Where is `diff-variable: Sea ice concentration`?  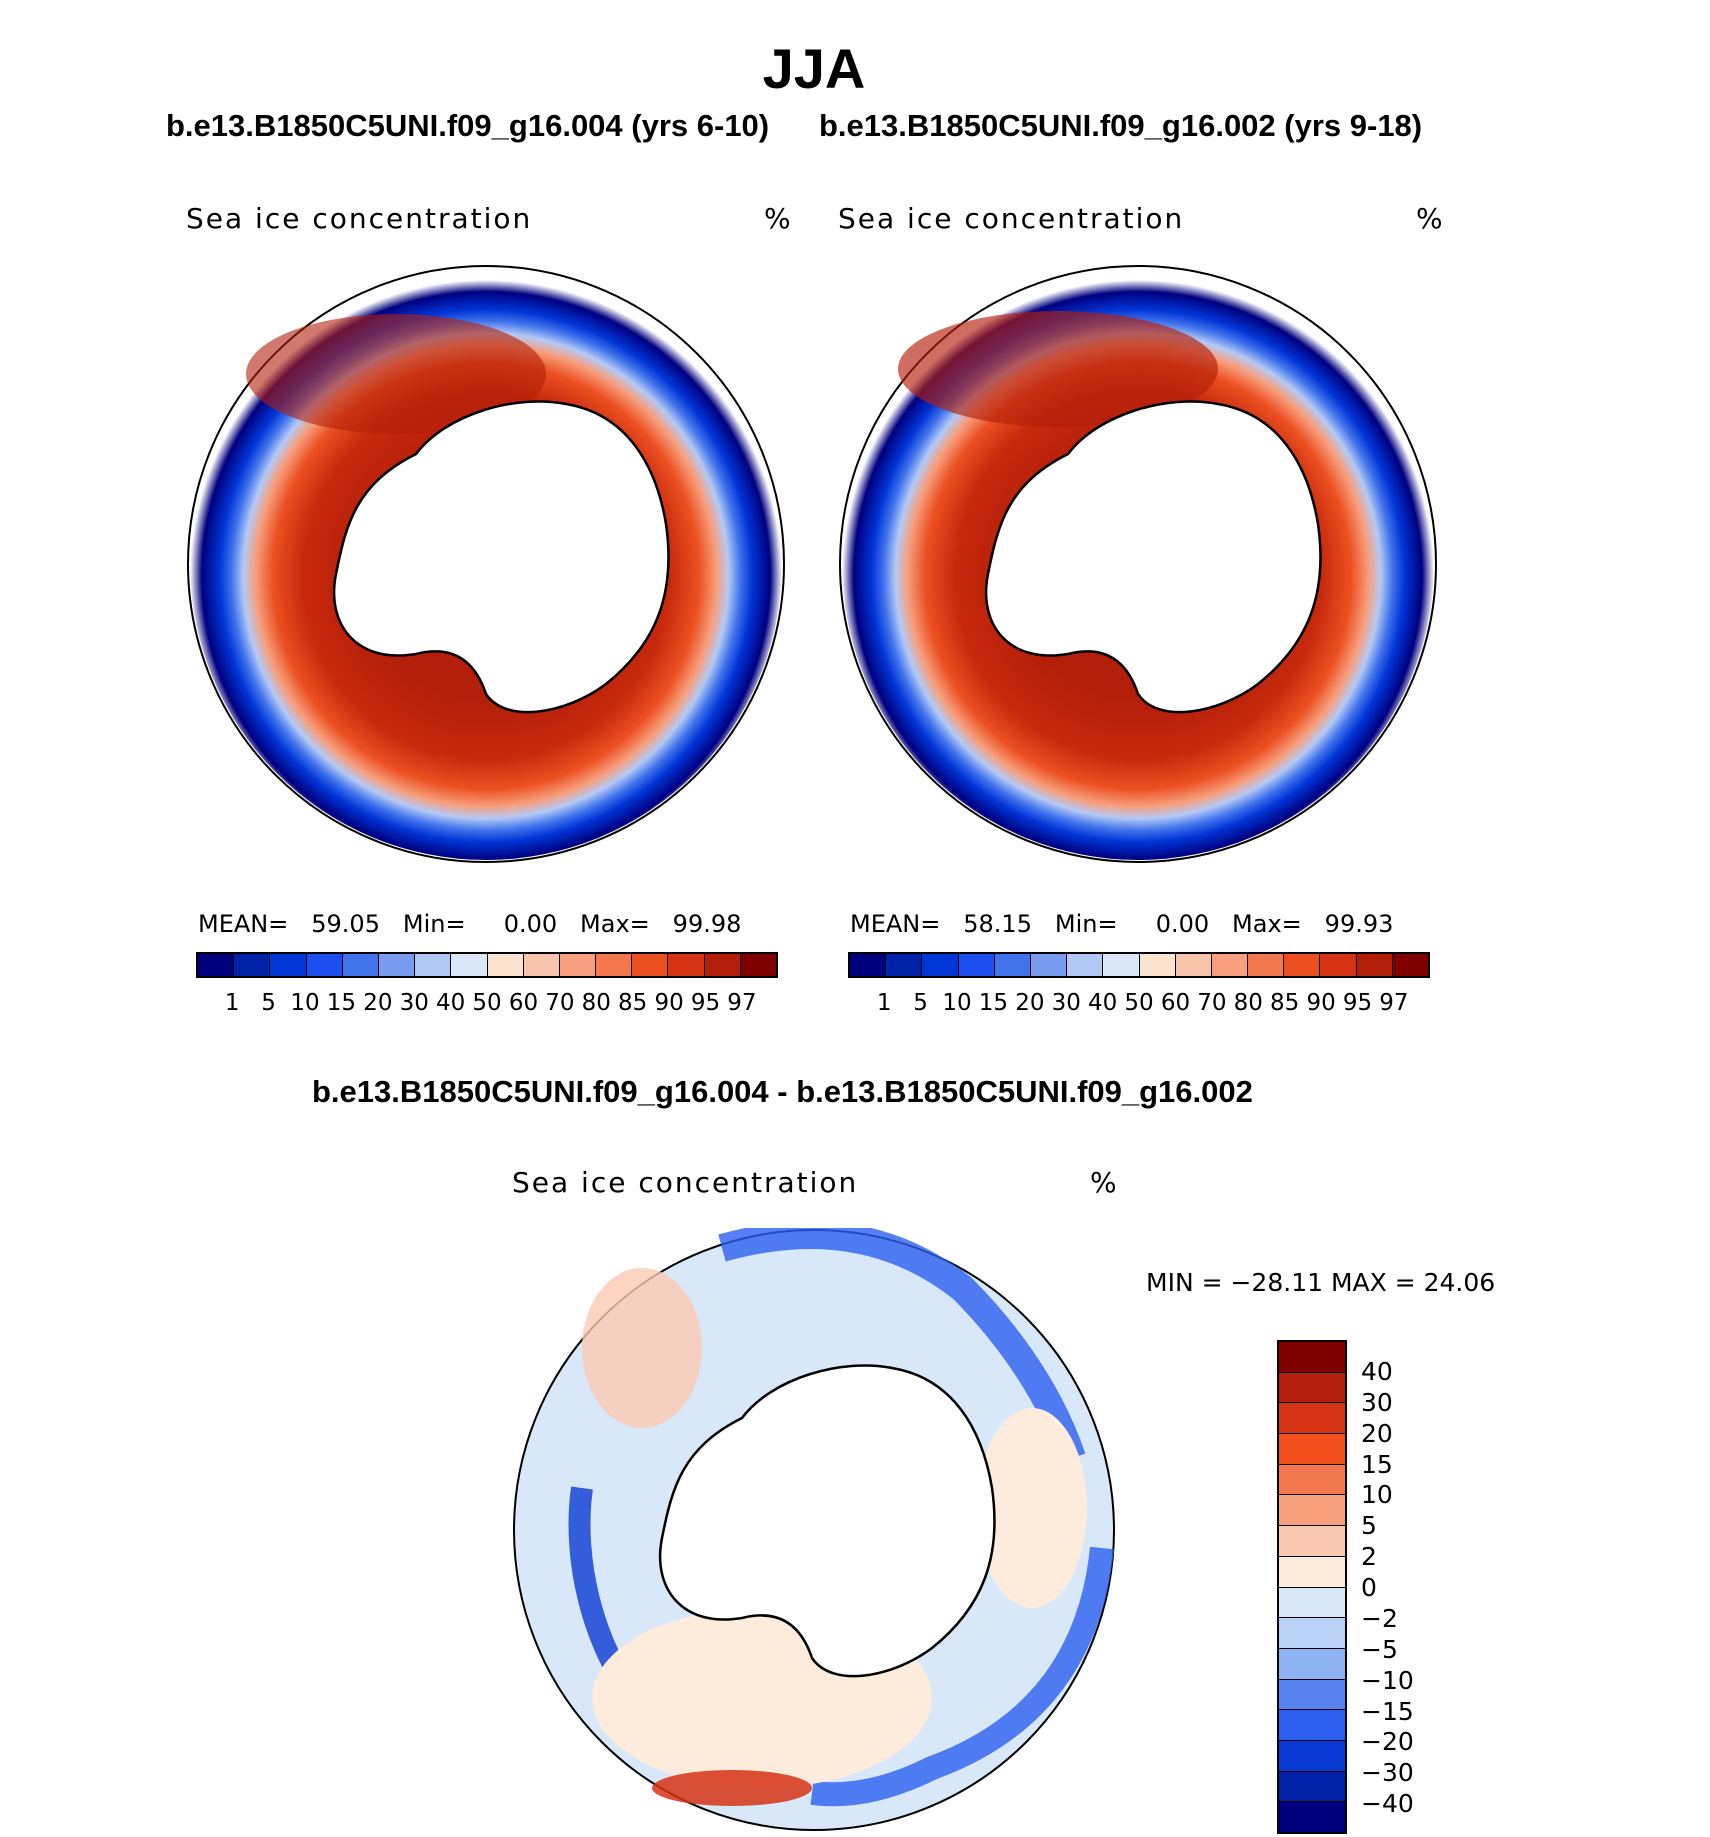 diff-variable: Sea ice concentration is located at coordinates (685, 1182).